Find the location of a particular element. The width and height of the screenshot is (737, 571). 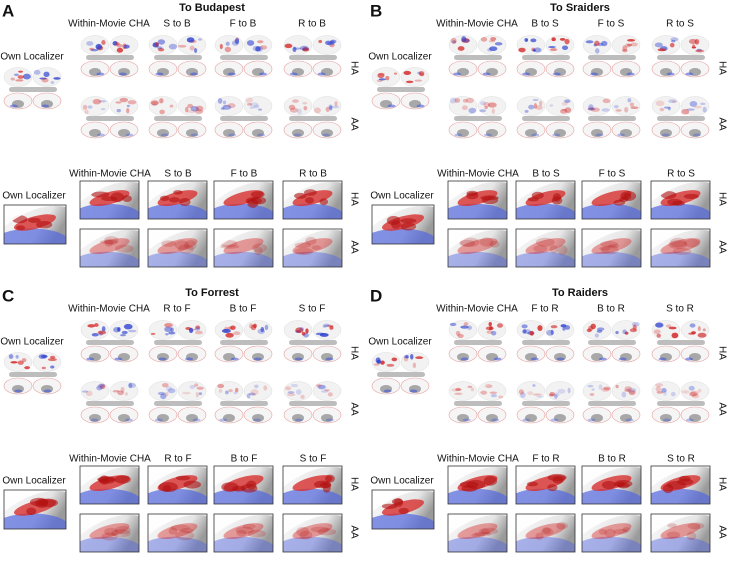

row-label: HA is located at coordinates (721, 484).